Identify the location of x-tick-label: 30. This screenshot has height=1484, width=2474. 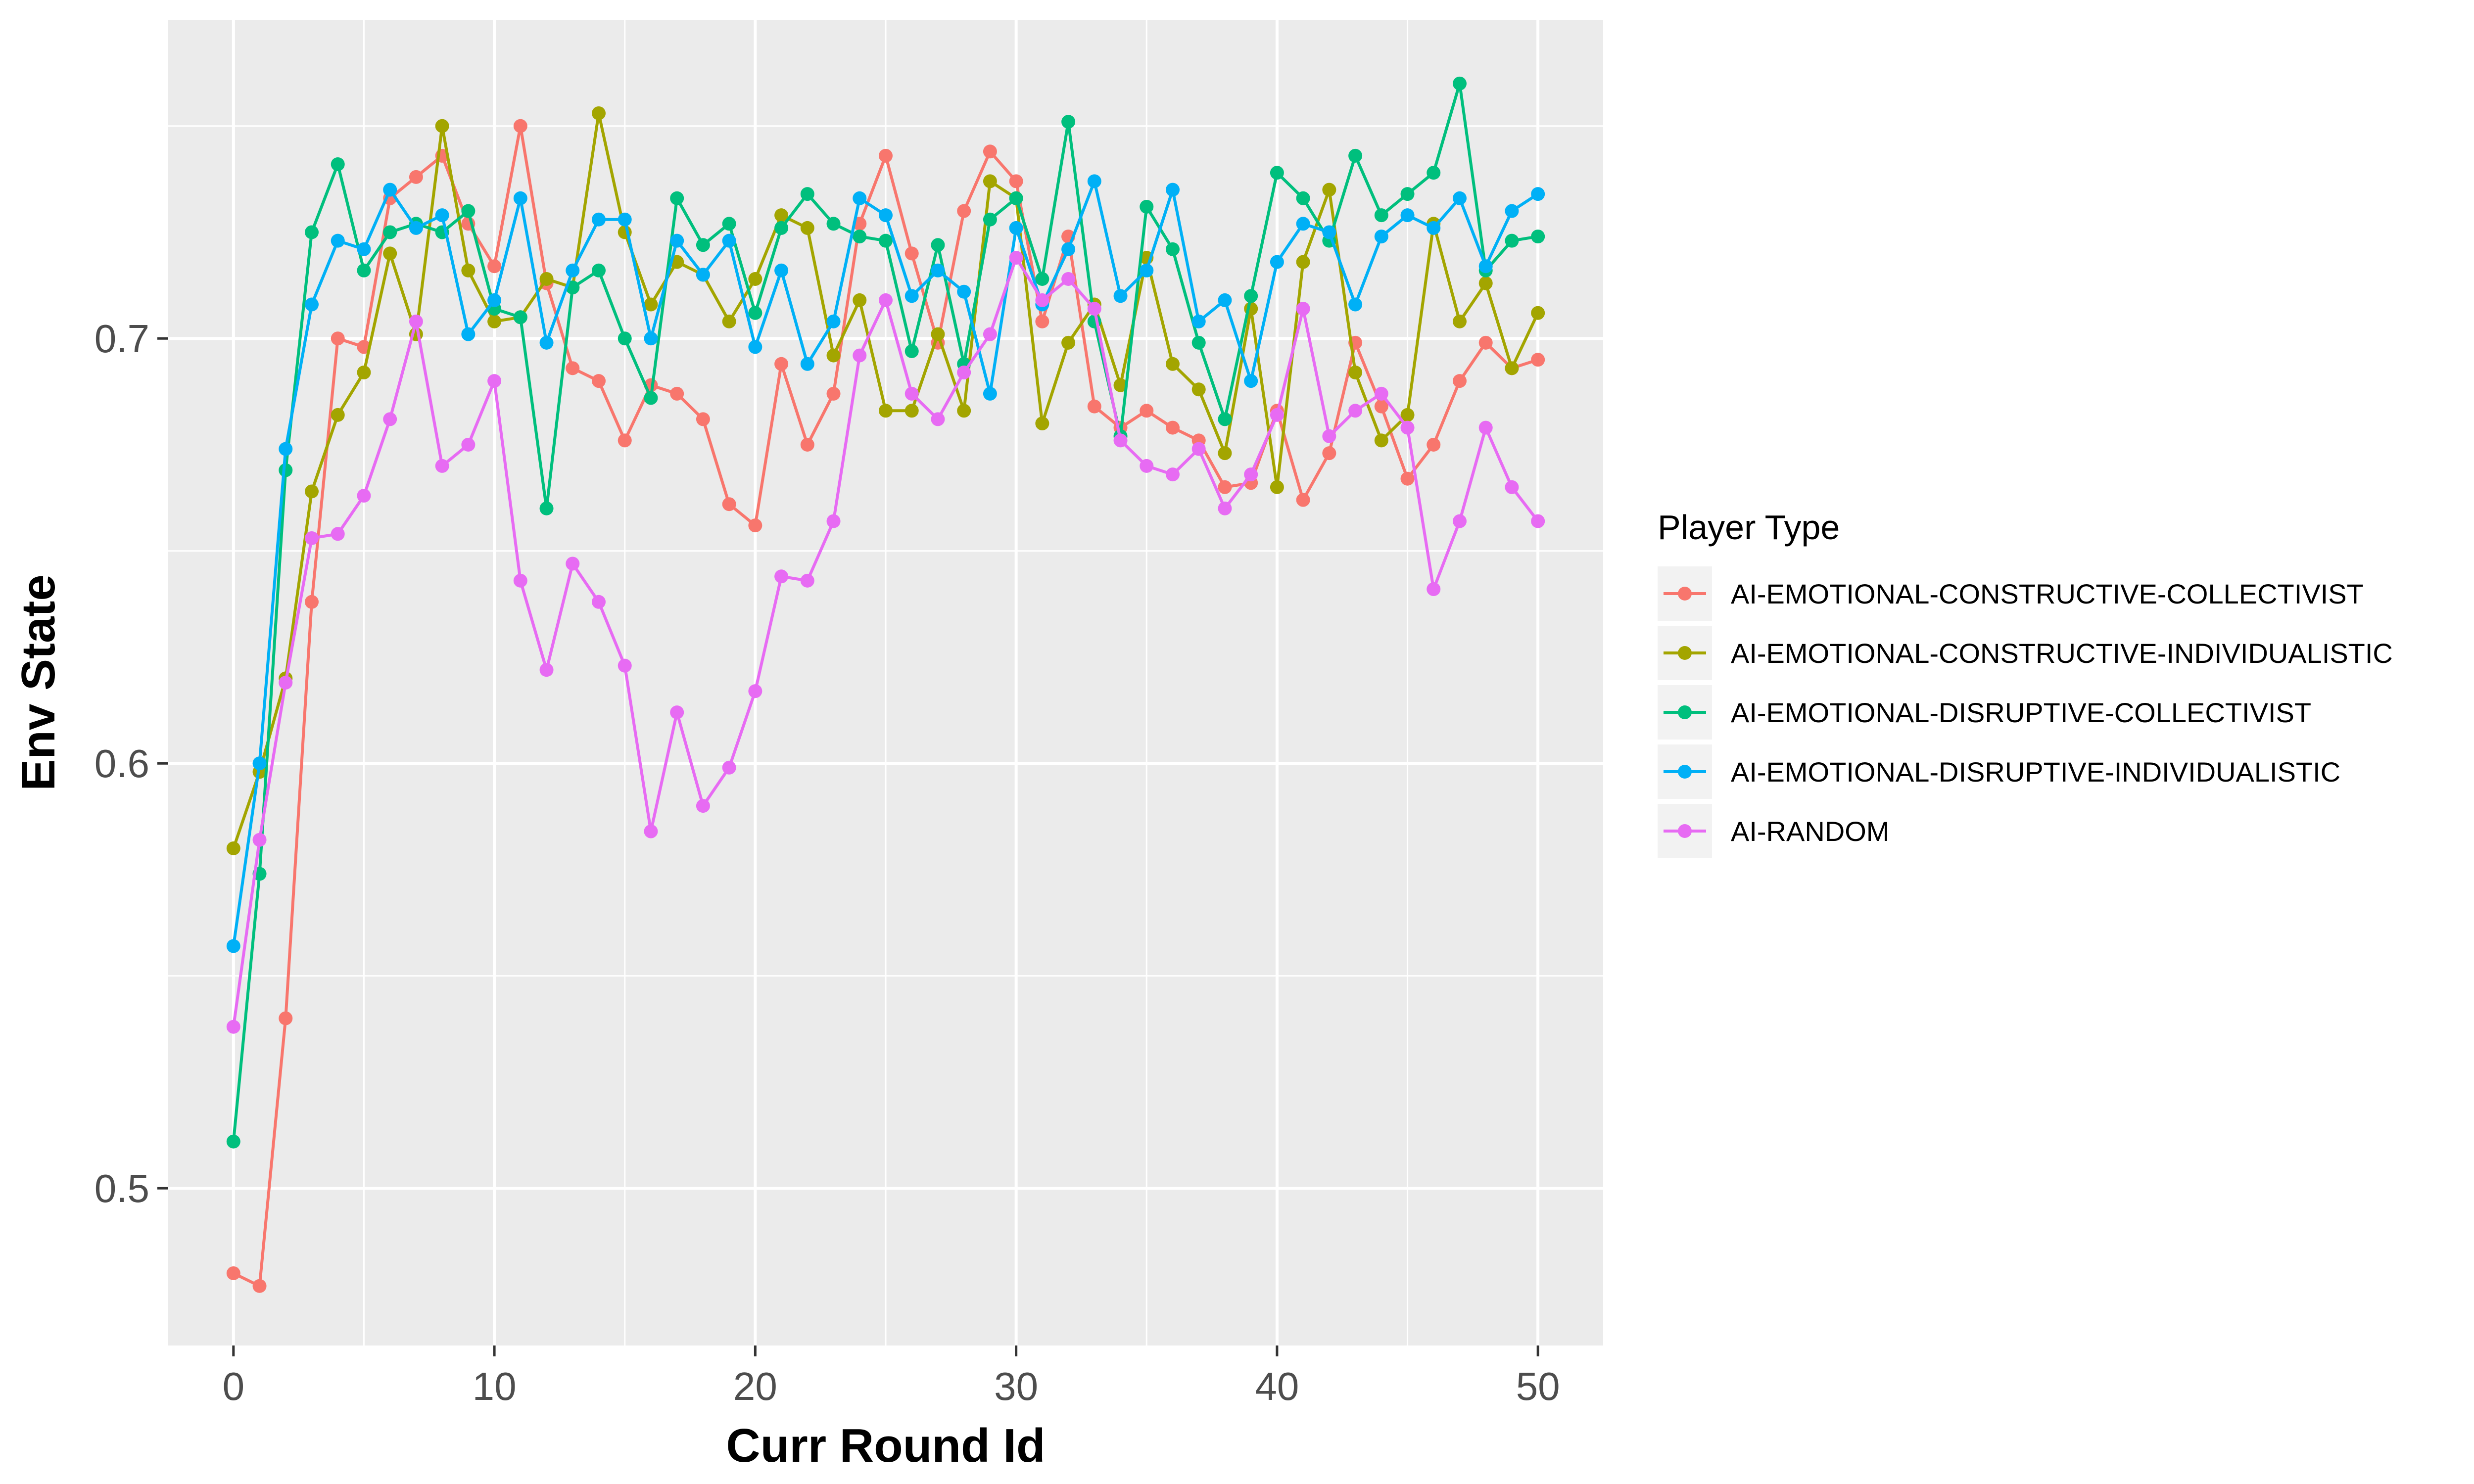
(1016, 1386).